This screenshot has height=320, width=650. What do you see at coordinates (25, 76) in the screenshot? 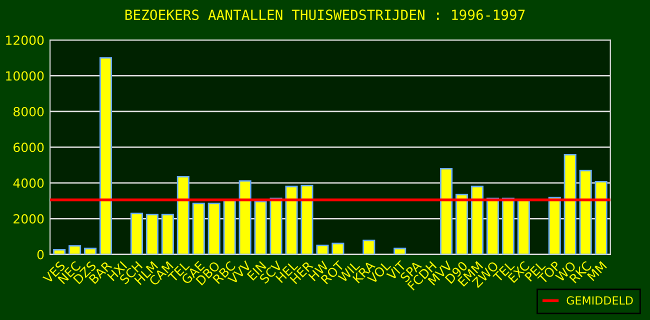
I see `y-tick-label: 10000` at bounding box center [25, 76].